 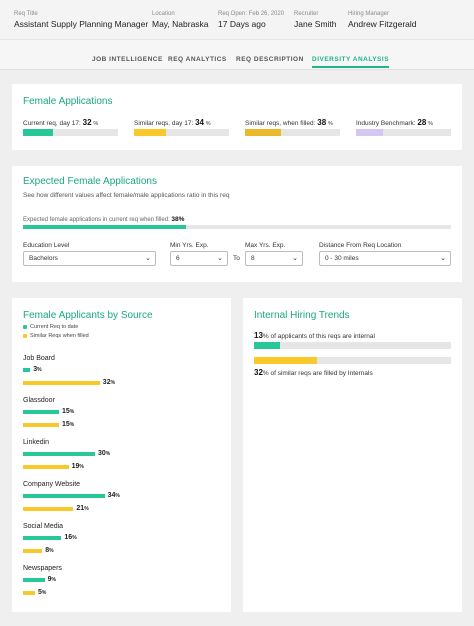 What do you see at coordinates (351, 62) in the screenshot?
I see `tab-diversity-analysis: DIVERSITY ANALYSIS` at bounding box center [351, 62].